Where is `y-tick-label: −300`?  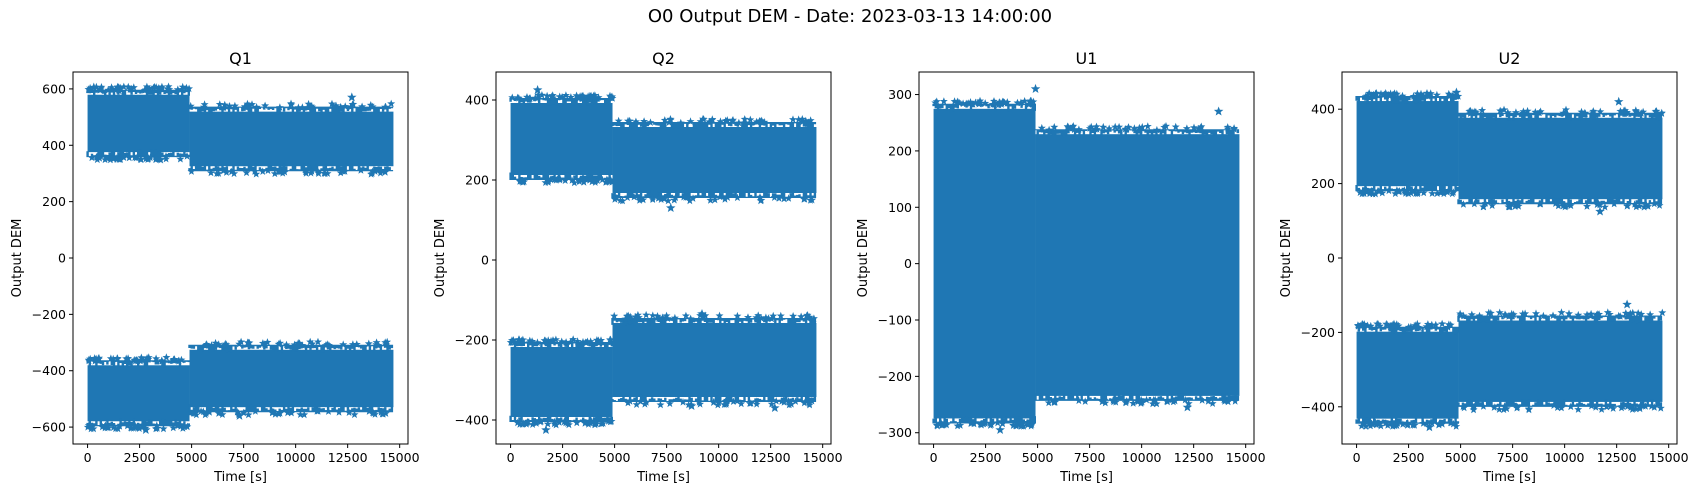 y-tick-label: −300 is located at coordinates (895, 432).